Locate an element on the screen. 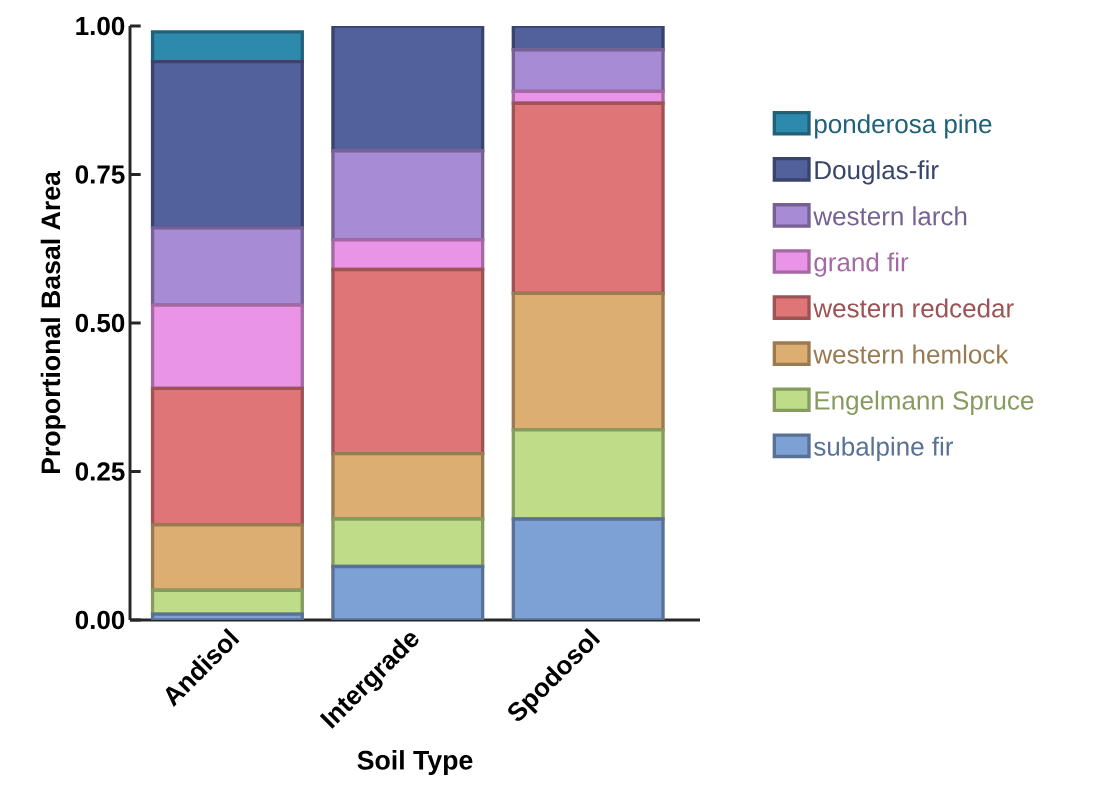  legend-label: western hemlock is located at coordinates (911, 354).